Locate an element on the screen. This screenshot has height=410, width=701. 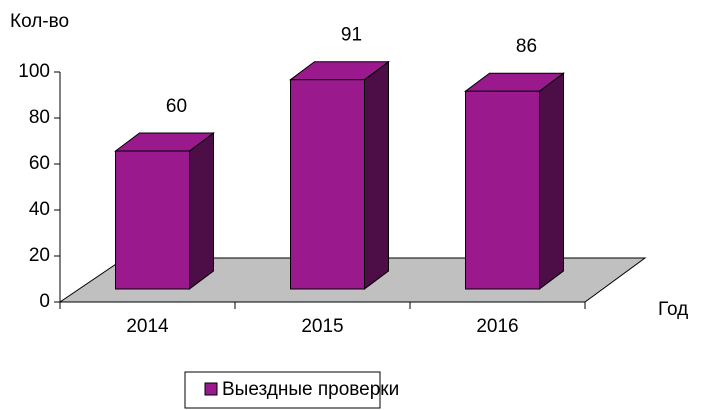
value-label: 60 is located at coordinates (176, 106).